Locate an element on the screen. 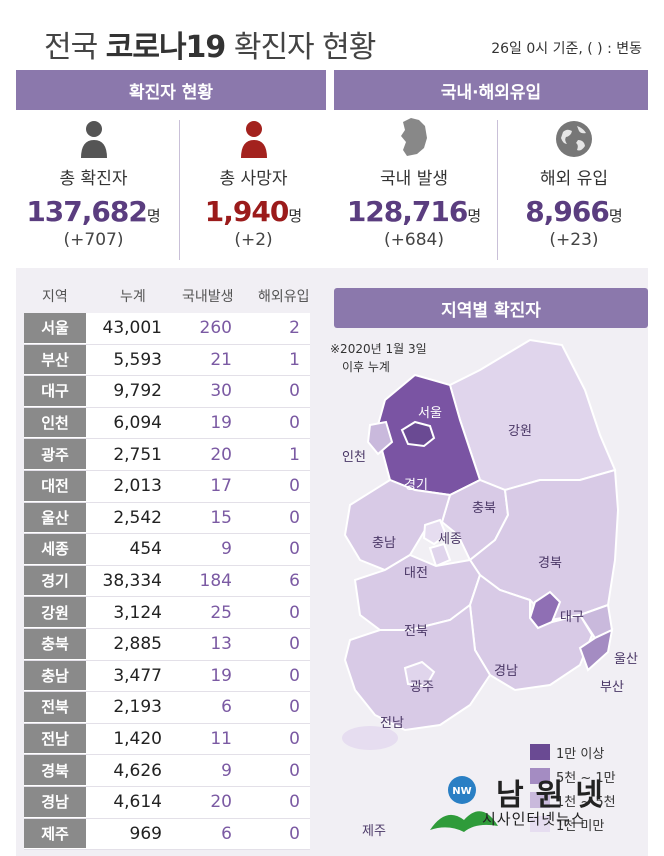 The width and height of the screenshot is (664, 856). stat-label: 총 사망자 is located at coordinates (253, 179).